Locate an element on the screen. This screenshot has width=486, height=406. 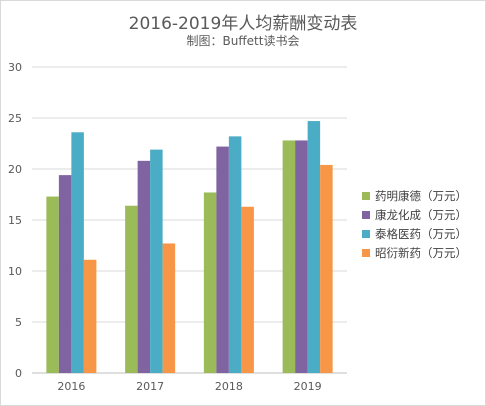
y-tick-label: 25 is located at coordinates (15, 118).